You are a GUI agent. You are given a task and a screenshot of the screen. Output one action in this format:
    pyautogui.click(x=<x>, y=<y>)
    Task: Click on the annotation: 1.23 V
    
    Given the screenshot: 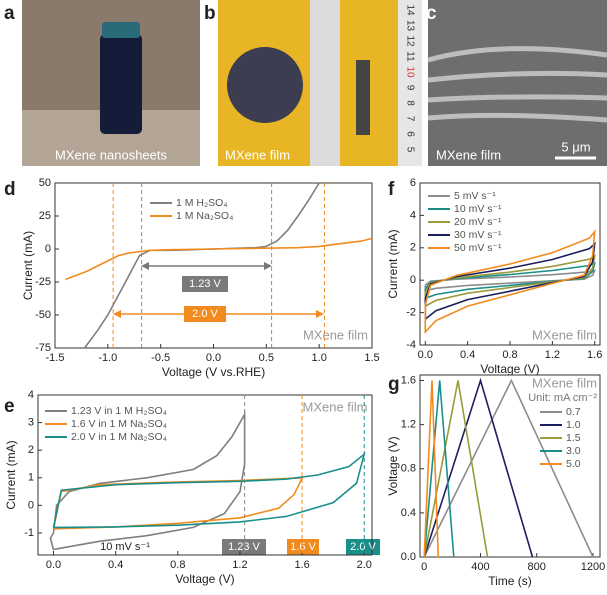 What is the action you would take?
    pyautogui.click(x=205, y=284)
    